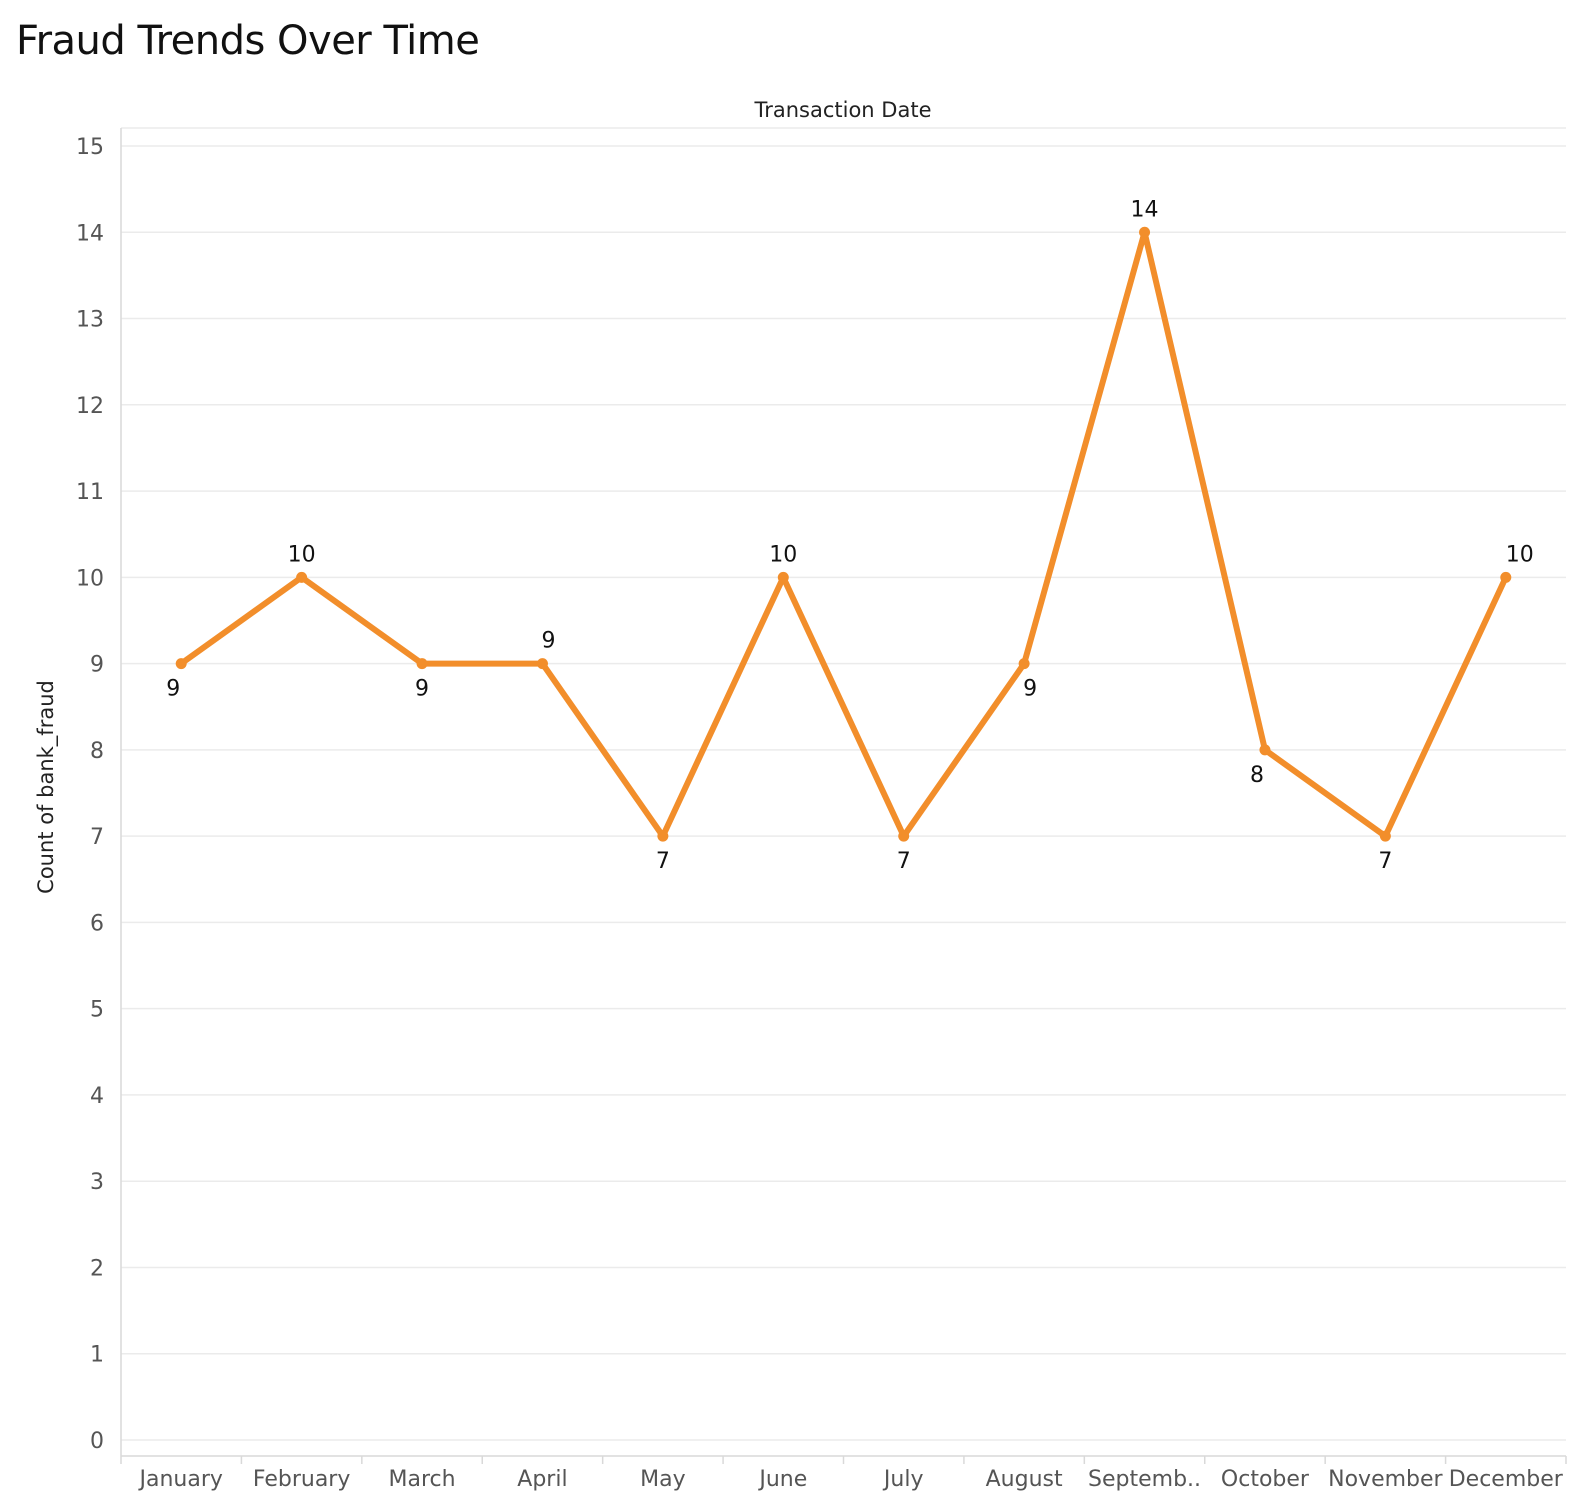  Describe the element at coordinates (1506, 1479) in the screenshot. I see `x-tick-label: December` at that location.